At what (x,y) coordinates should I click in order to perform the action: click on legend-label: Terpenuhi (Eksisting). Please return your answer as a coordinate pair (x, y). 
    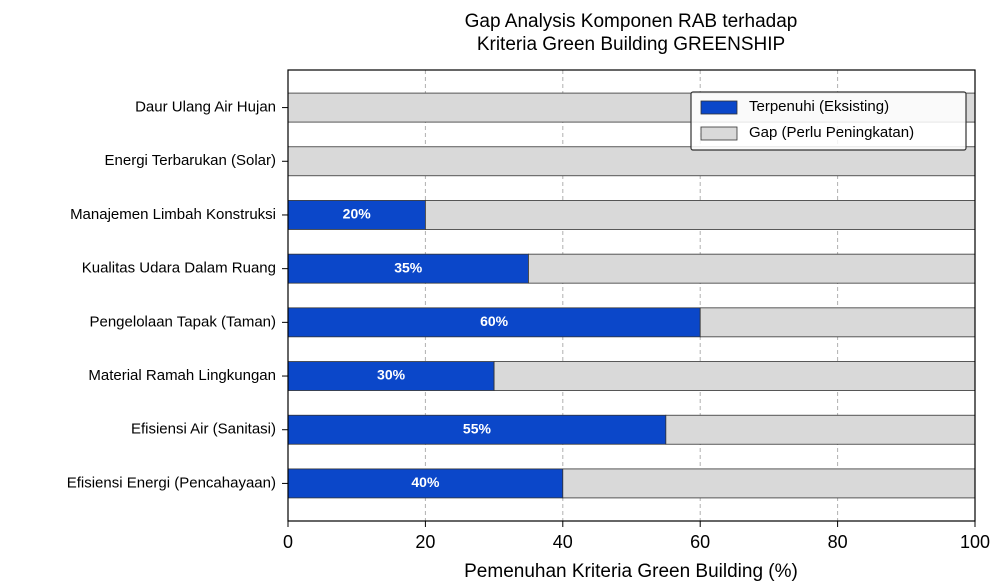
    Looking at the image, I should click on (819, 106).